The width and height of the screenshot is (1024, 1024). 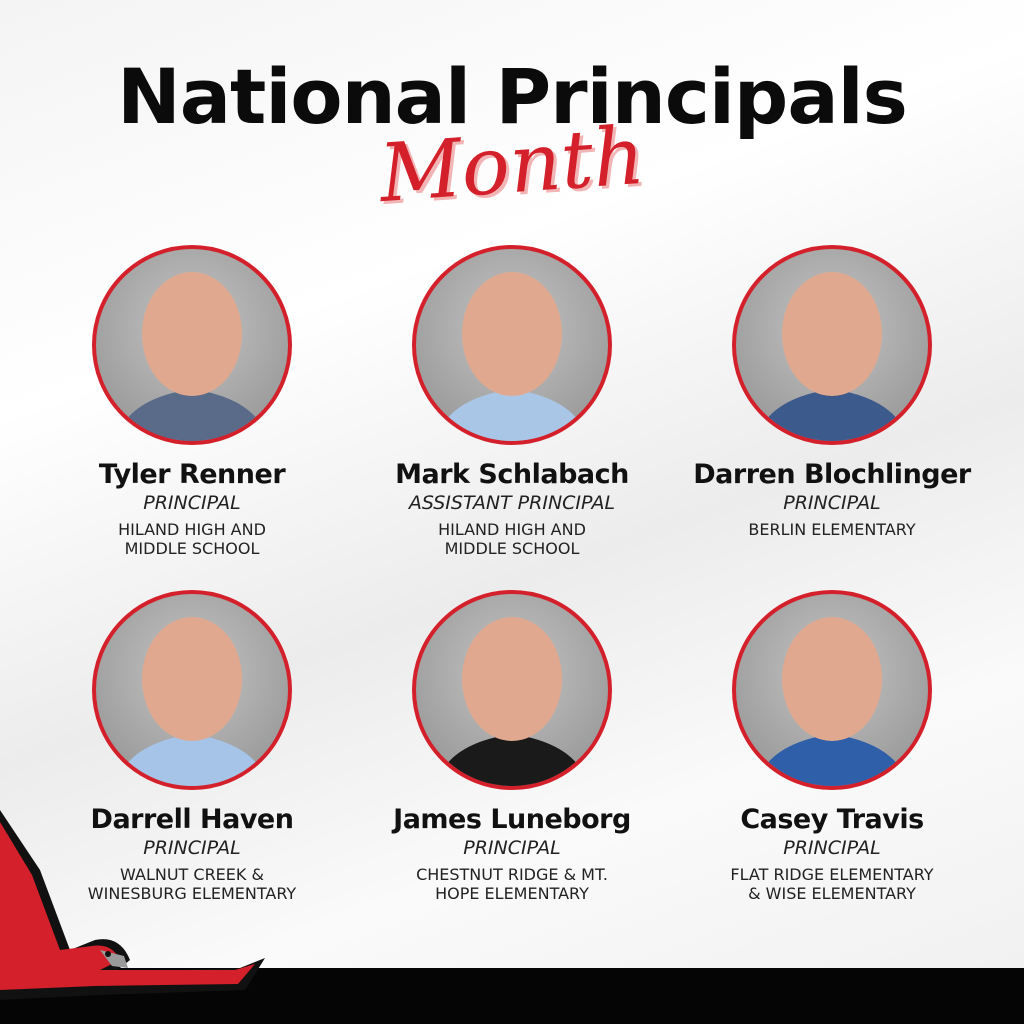 I want to click on principal-name: Tyler Renner, so click(x=192, y=474).